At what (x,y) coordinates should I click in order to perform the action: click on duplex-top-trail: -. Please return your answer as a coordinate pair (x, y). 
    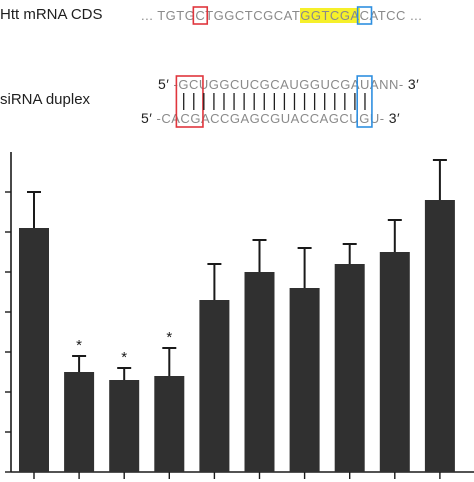
    Looking at the image, I should click on (401, 84).